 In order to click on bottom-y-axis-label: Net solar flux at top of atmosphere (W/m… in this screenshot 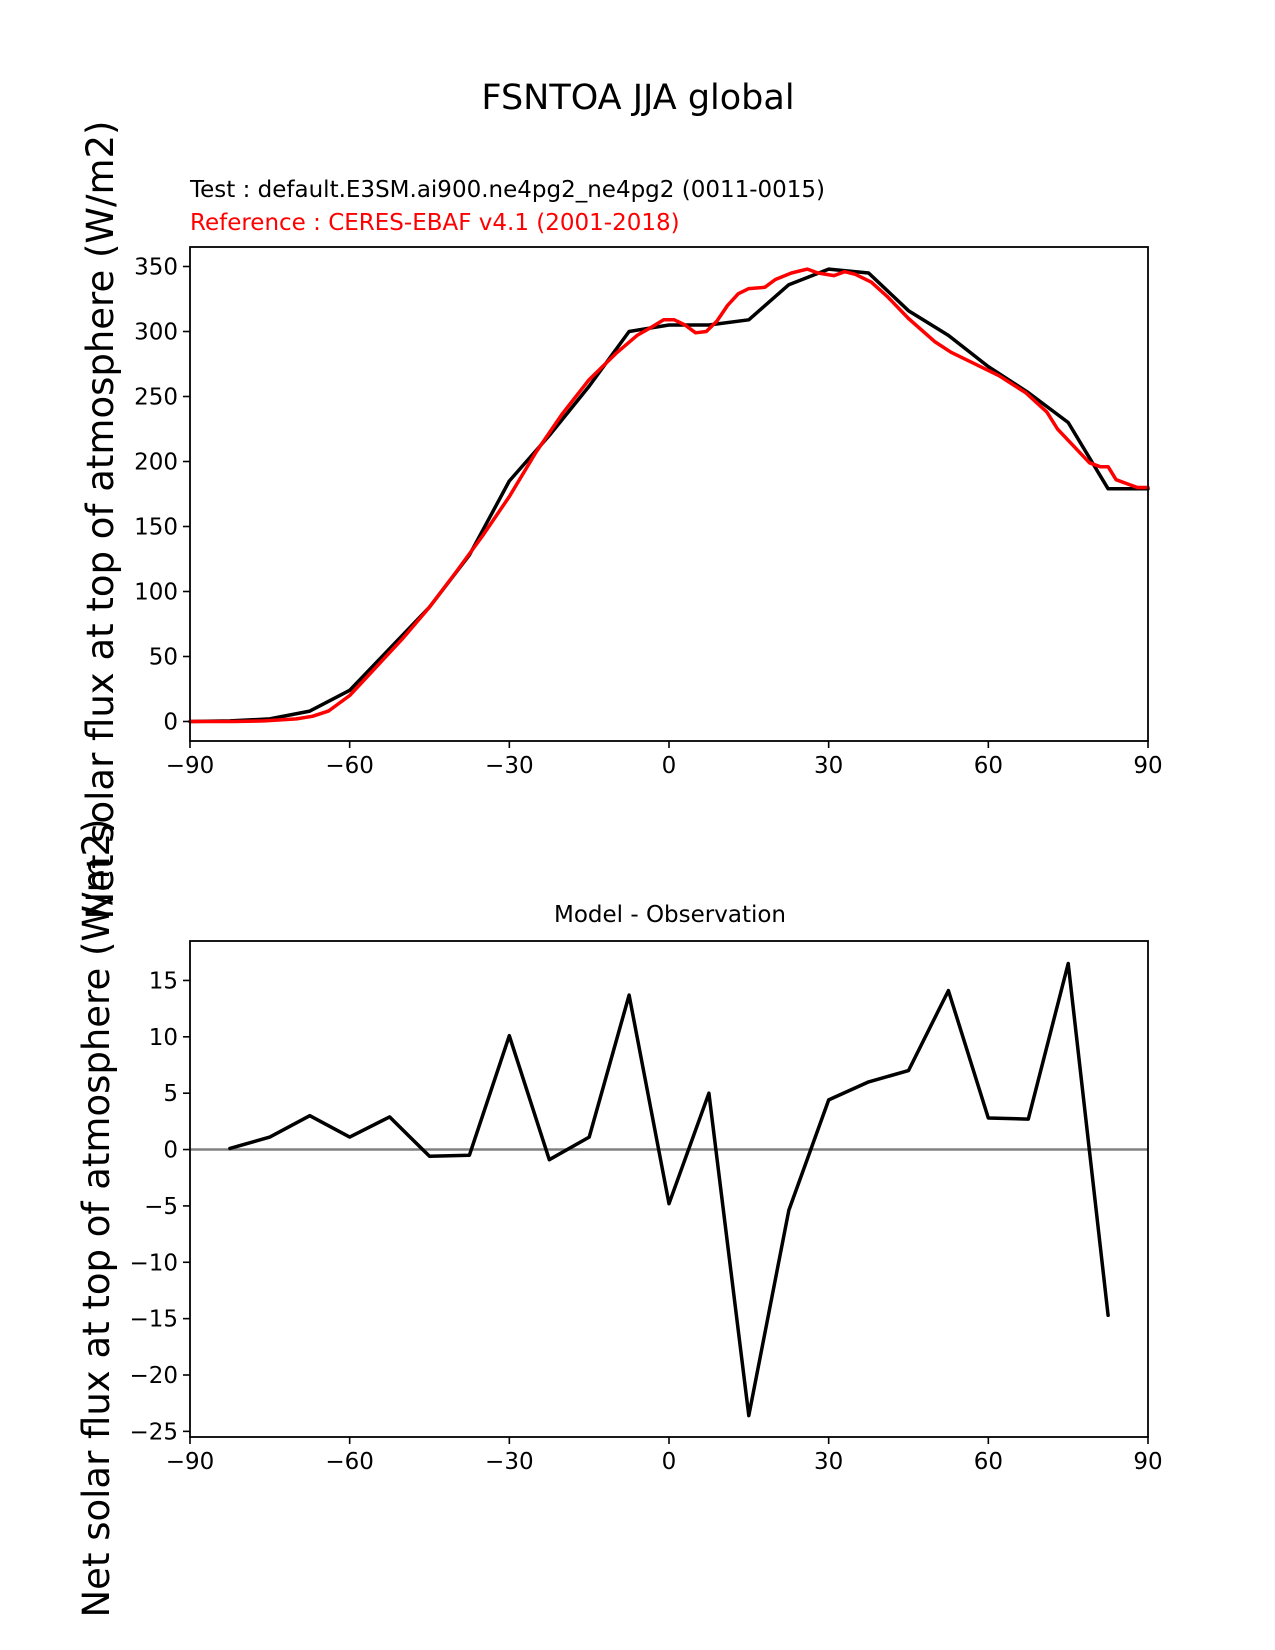, I will do `click(96, 1218)`.